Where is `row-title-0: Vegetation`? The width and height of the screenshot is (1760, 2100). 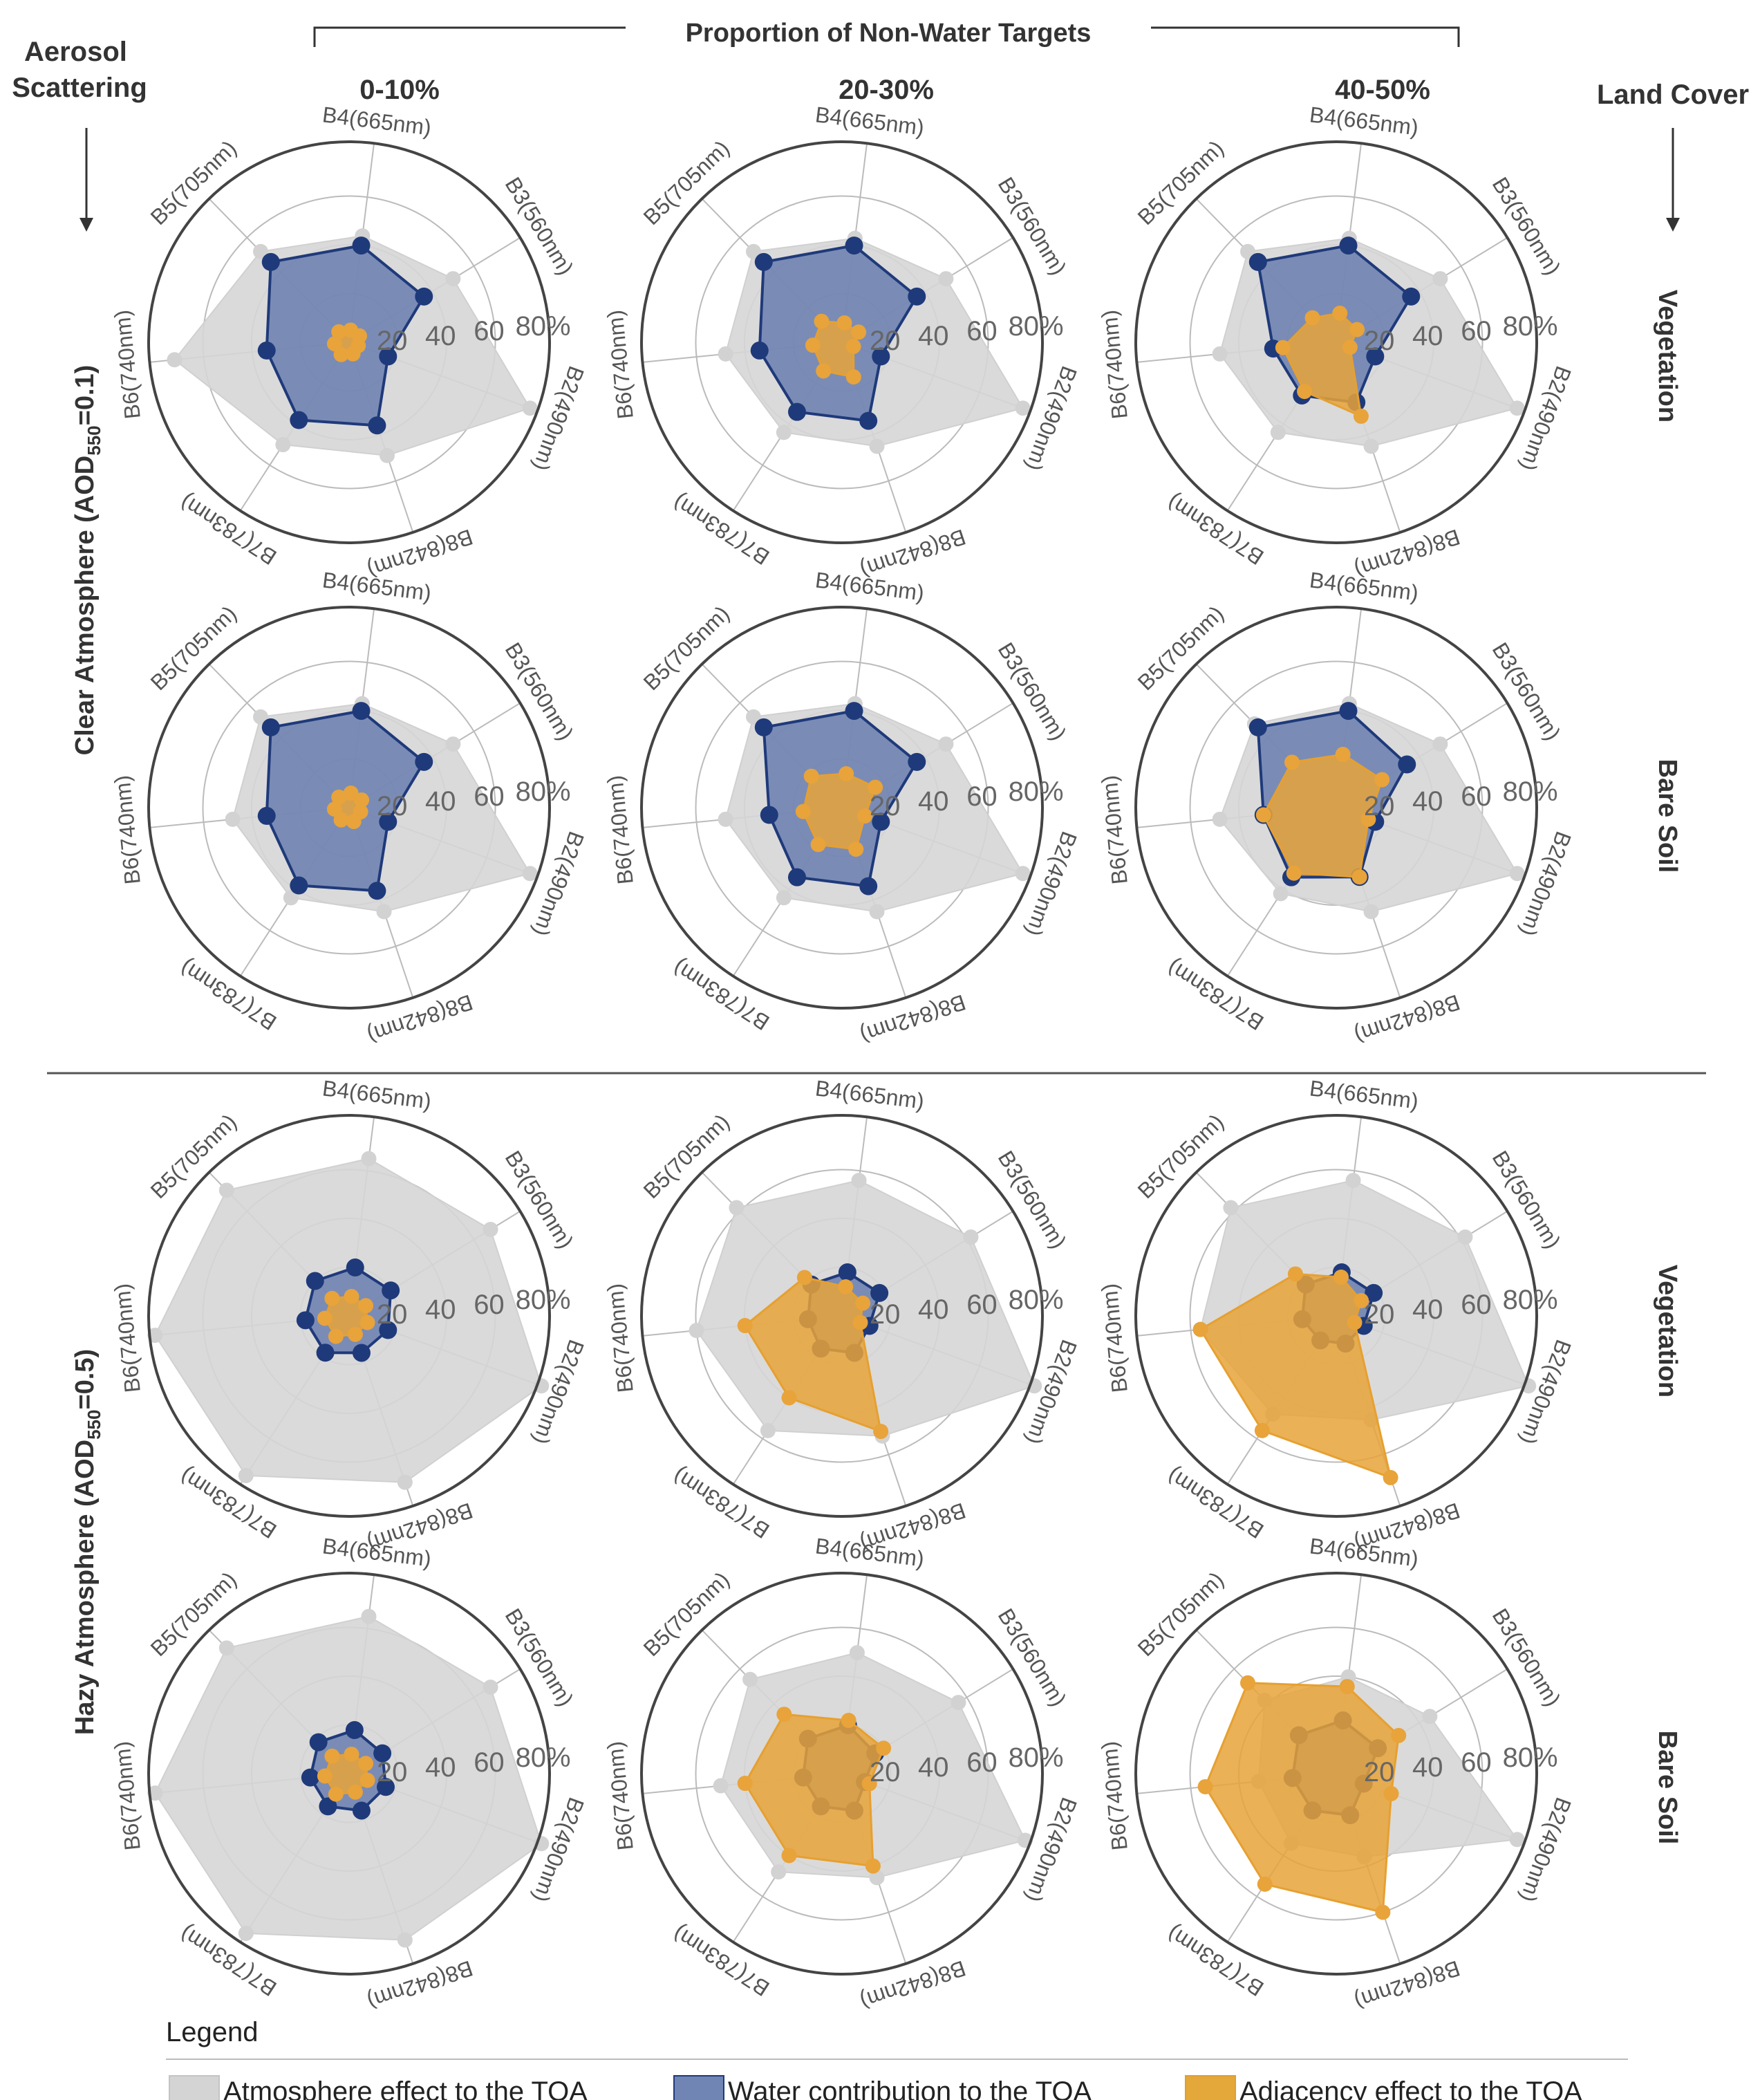 row-title-0: Vegetation is located at coordinates (1668, 356).